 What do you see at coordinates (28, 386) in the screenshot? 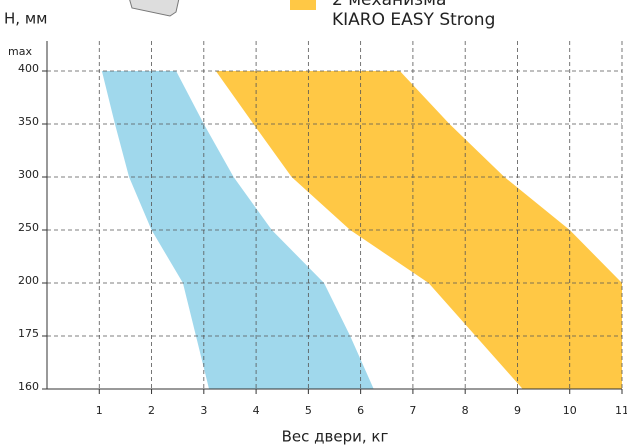
I see `y-tick-label: 160` at bounding box center [28, 386].